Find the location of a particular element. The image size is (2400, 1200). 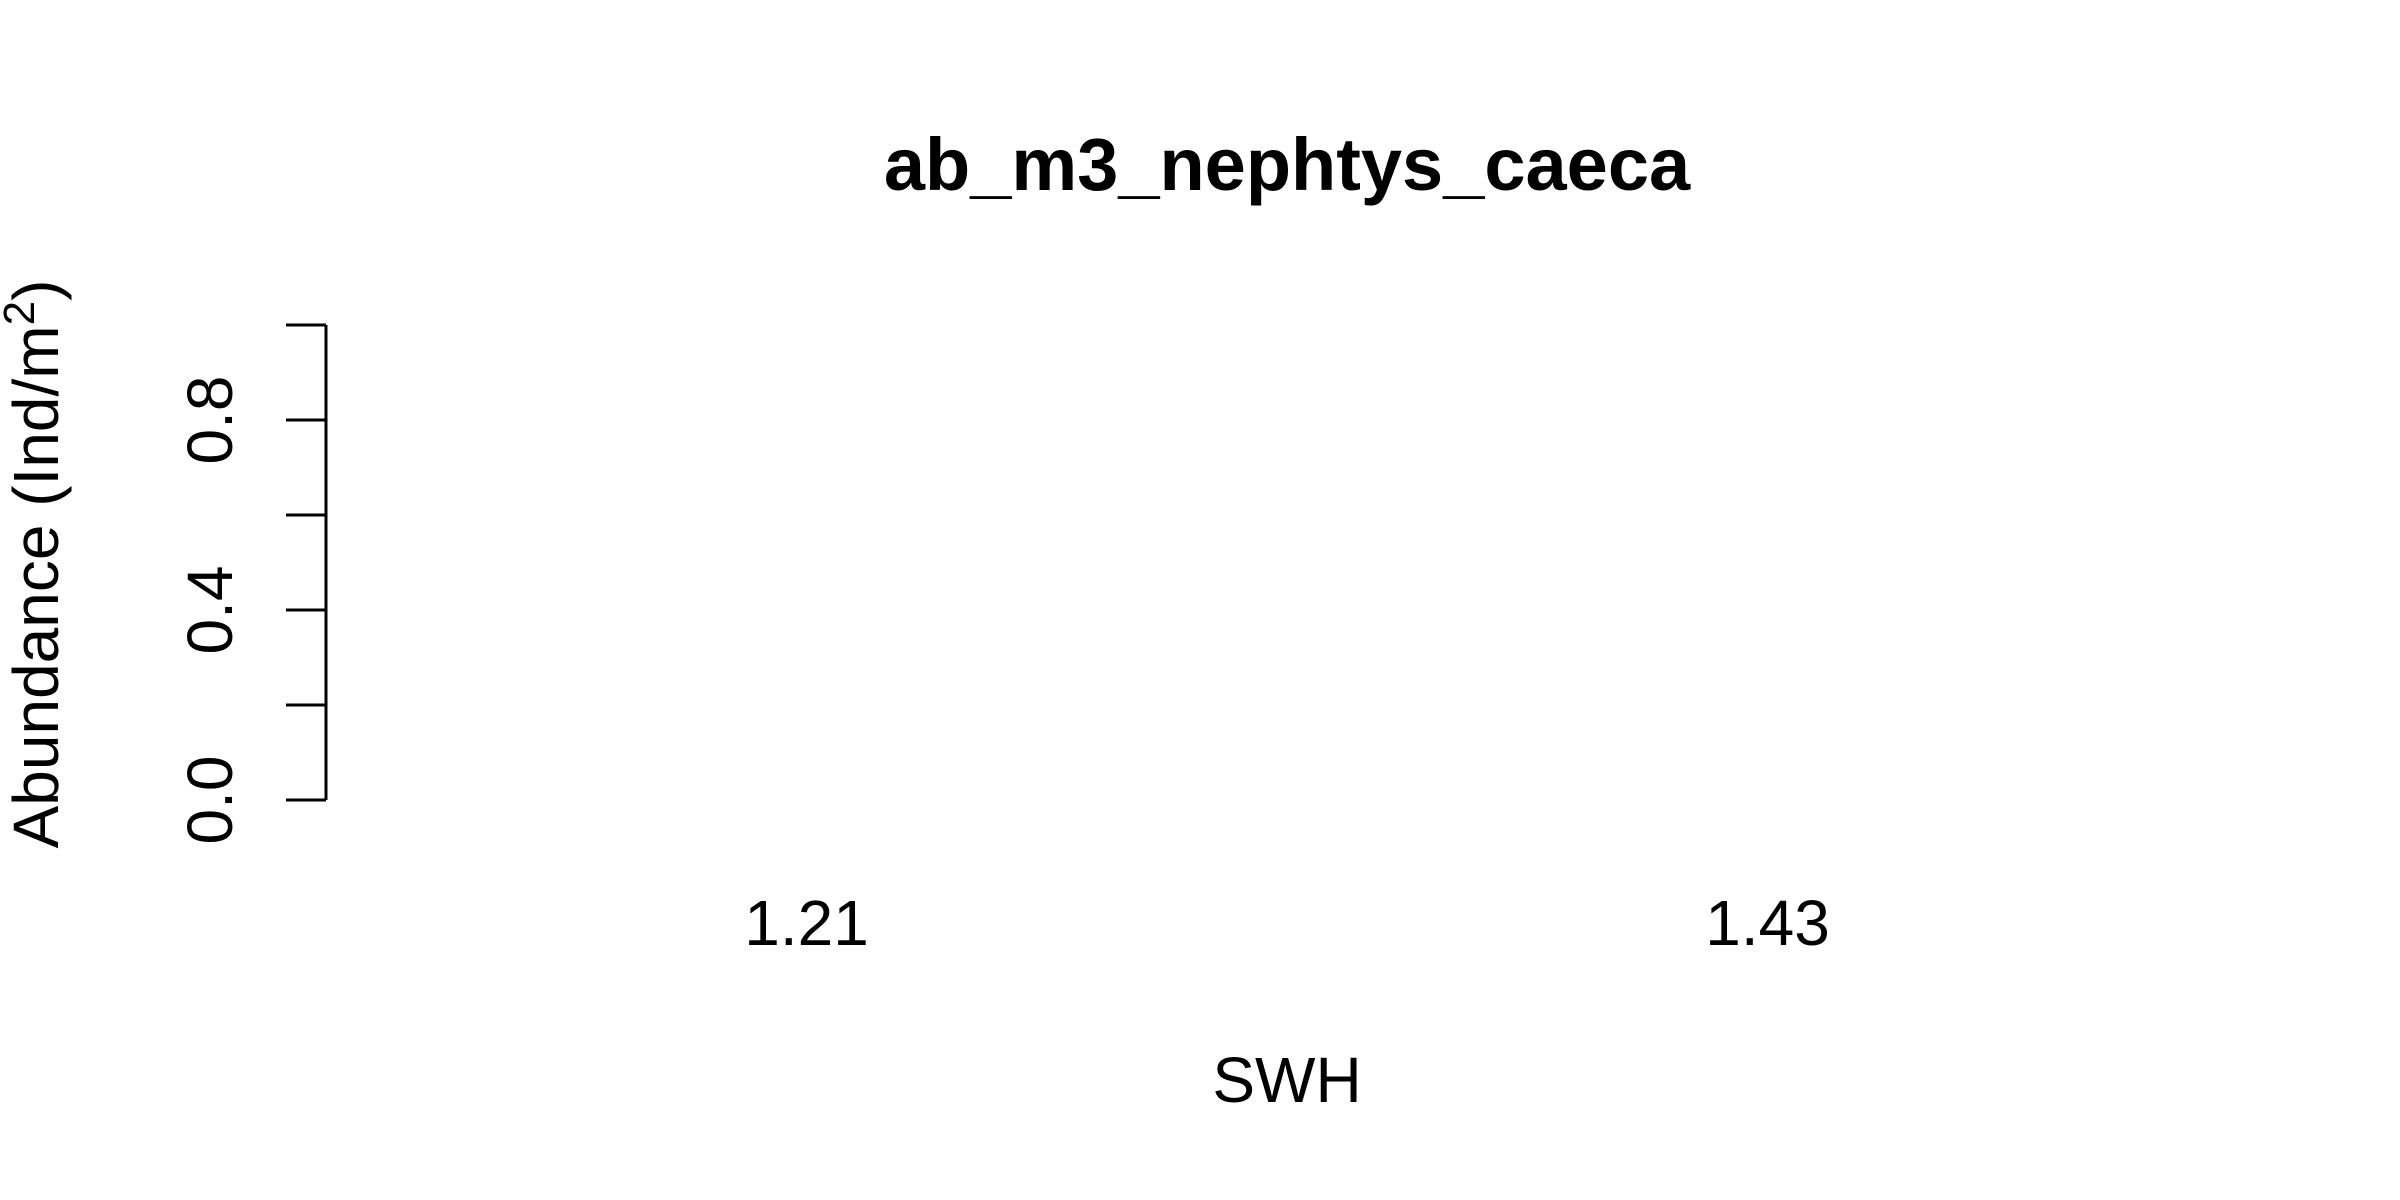

y-tick-label: 0.0 is located at coordinates (210, 800).